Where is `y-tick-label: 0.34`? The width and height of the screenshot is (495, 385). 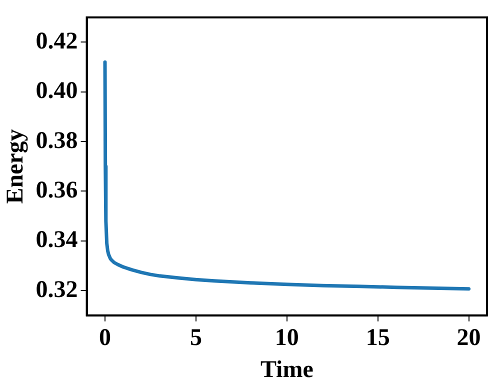 y-tick-label: 0.34 is located at coordinates (57, 240).